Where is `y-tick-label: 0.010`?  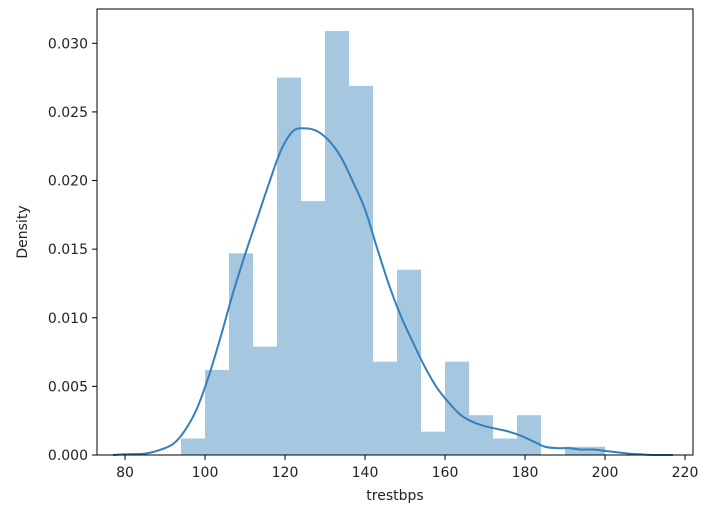
y-tick-label: 0.010 is located at coordinates (68, 319).